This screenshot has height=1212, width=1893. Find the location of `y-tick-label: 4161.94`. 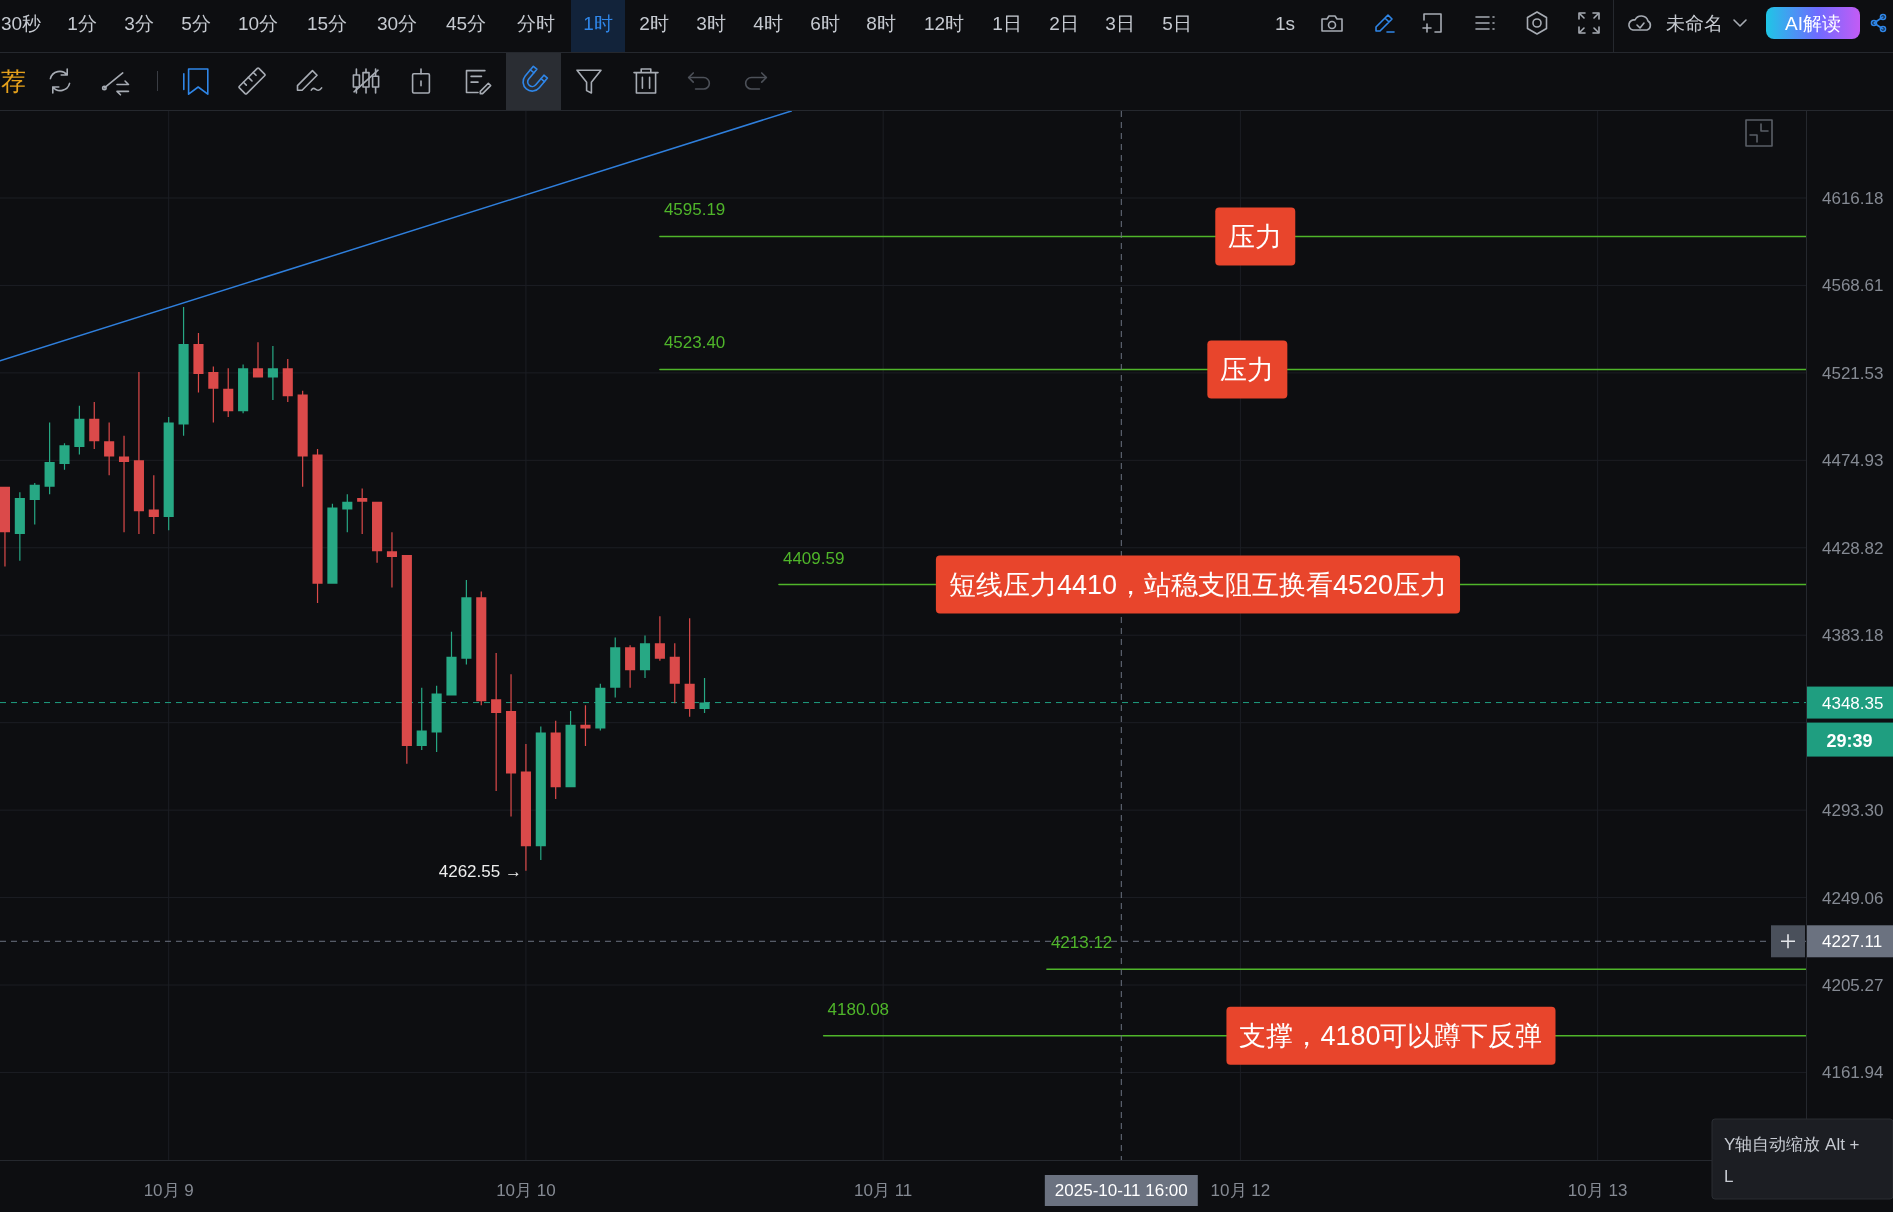

y-tick-label: 4161.94 is located at coordinates (1853, 1073).